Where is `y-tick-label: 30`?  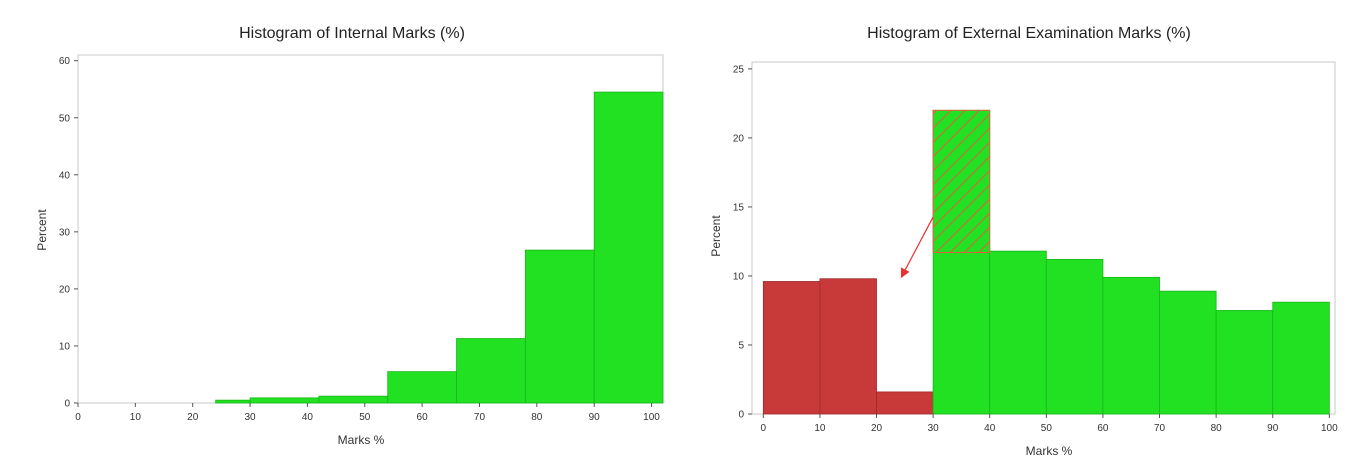 y-tick-label: 30 is located at coordinates (65, 232).